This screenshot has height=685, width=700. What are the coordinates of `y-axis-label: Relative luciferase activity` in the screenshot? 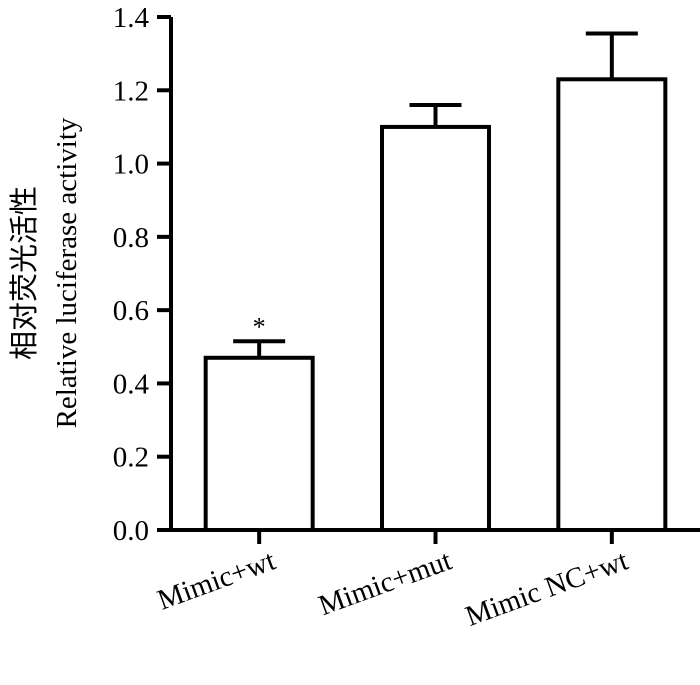 It's located at (67, 272).